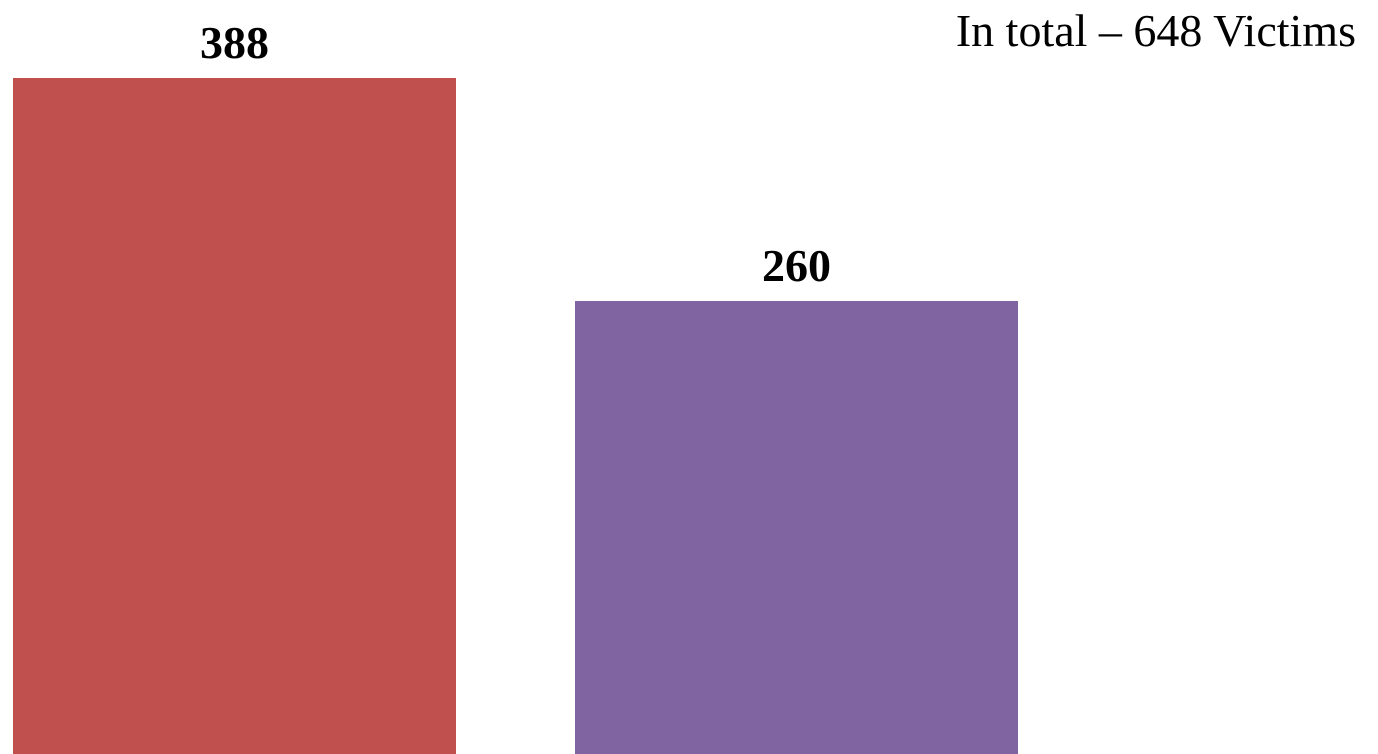 This screenshot has width=1378, height=754. What do you see at coordinates (1156, 30) in the screenshot?
I see `chart-title: In total – 648 Victims` at bounding box center [1156, 30].